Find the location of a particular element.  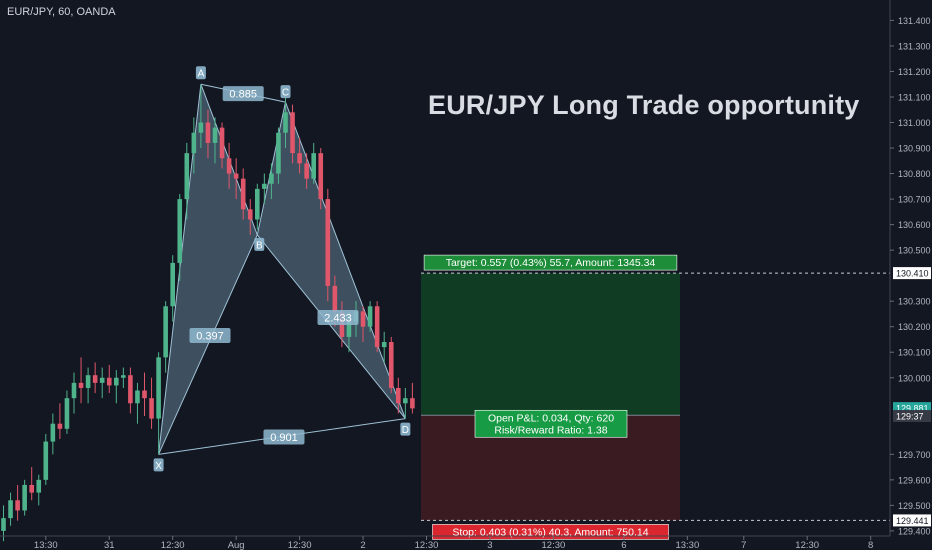

price-tick-label: 130.500 is located at coordinates (914, 251).